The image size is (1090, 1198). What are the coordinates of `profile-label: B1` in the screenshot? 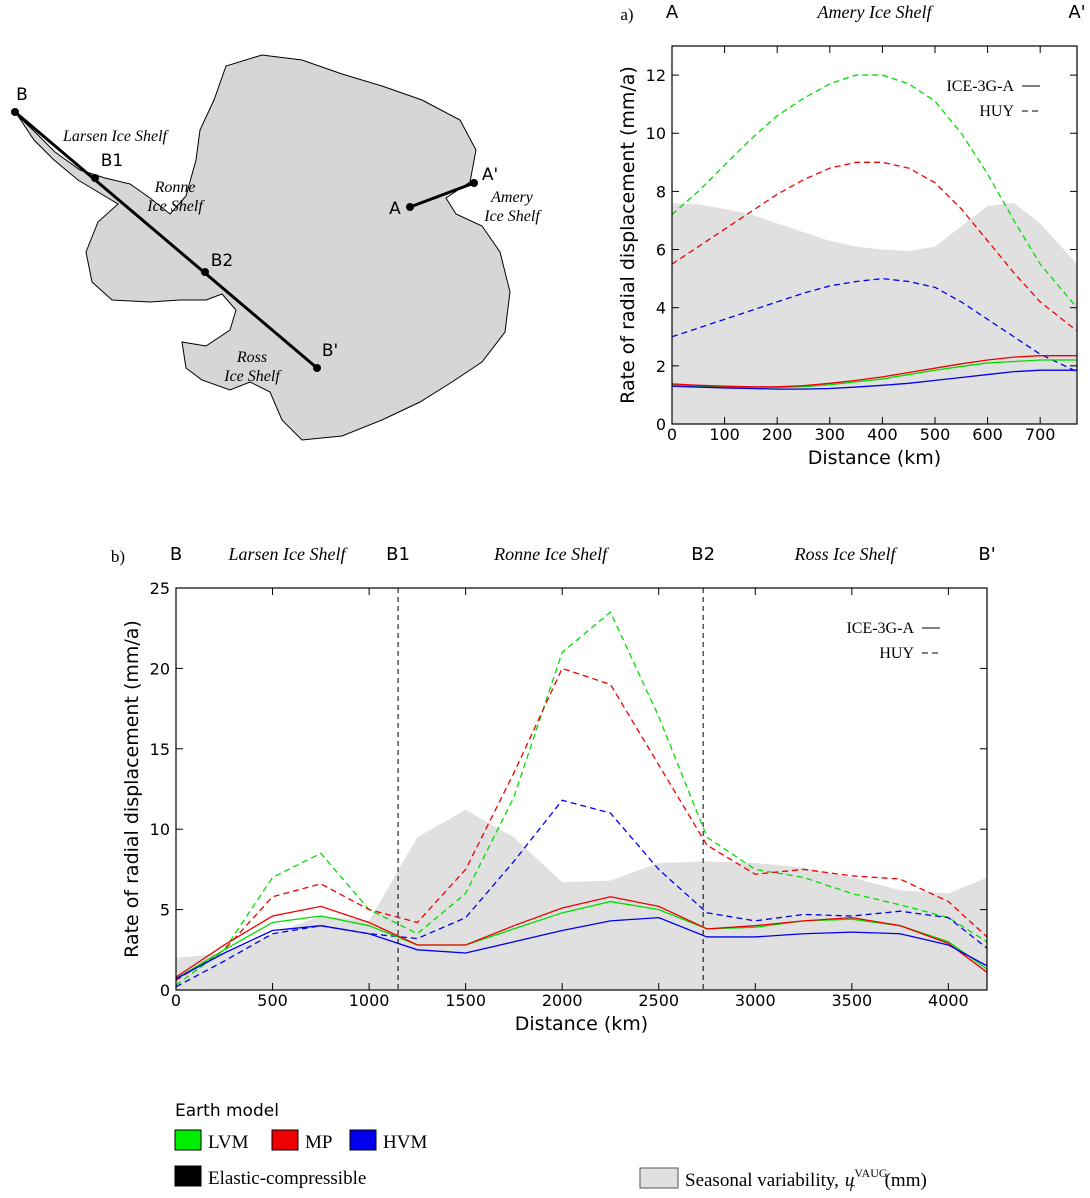 It's located at (398, 554).